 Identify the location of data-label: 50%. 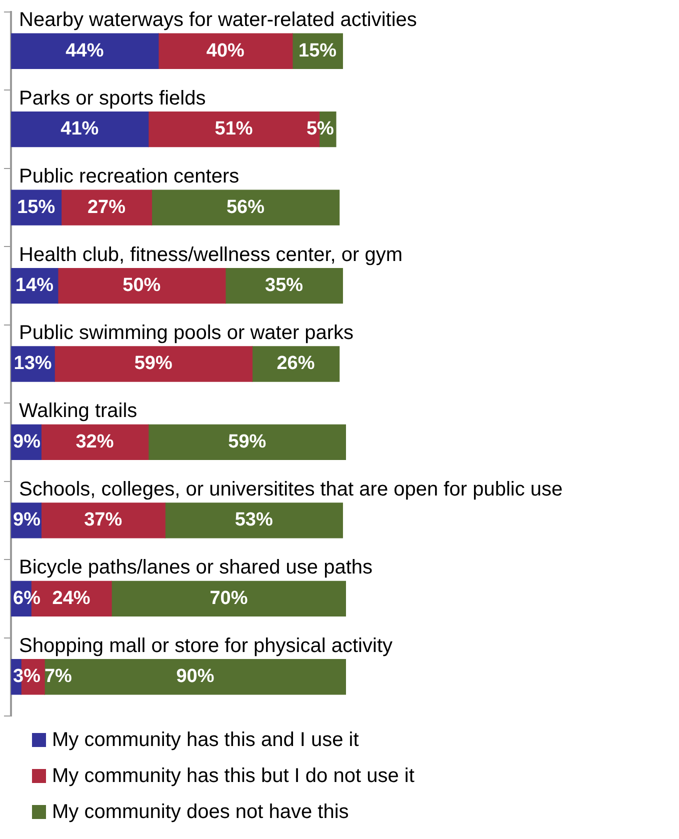
(141, 285).